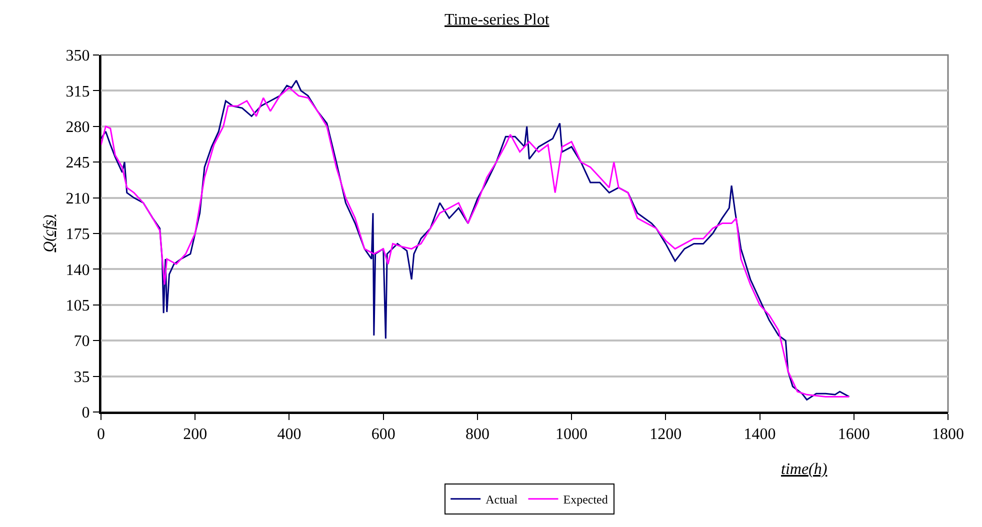  What do you see at coordinates (477, 435) in the screenshot?
I see `x-tick-label: 800` at bounding box center [477, 435].